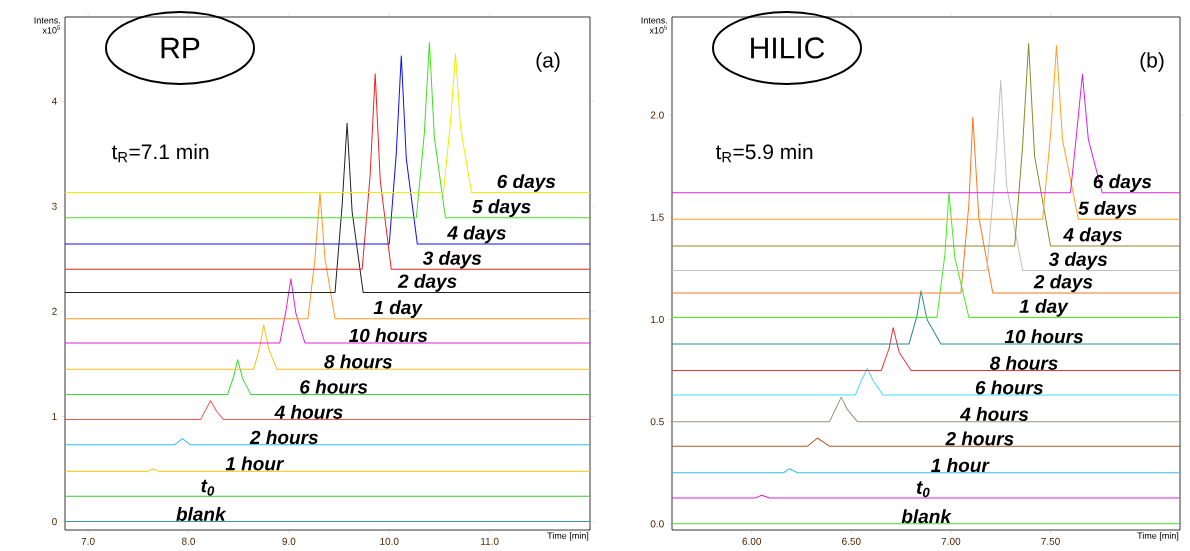 The width and height of the screenshot is (1190, 551). Describe the element at coordinates (788, 48) in the screenshot. I see `annotation: HILIC` at that location.